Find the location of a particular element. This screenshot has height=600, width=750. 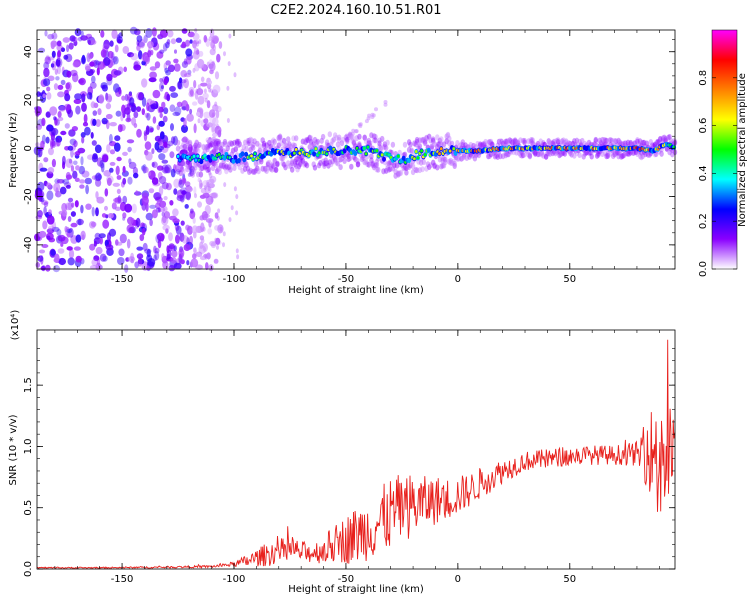

spectrogram-ridge-cell is located at coordinates (314, 154).